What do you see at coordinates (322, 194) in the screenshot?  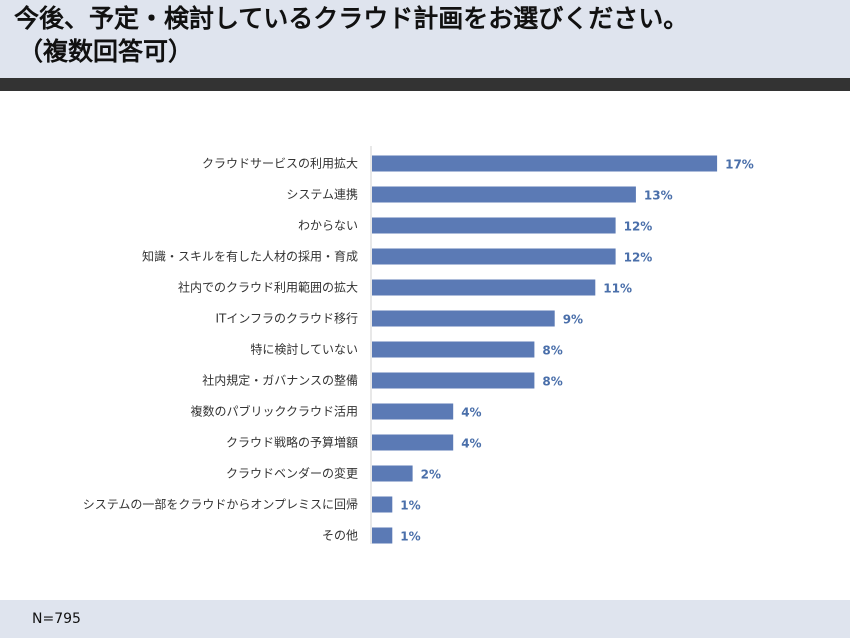 I see `category-label: システム連携` at bounding box center [322, 194].